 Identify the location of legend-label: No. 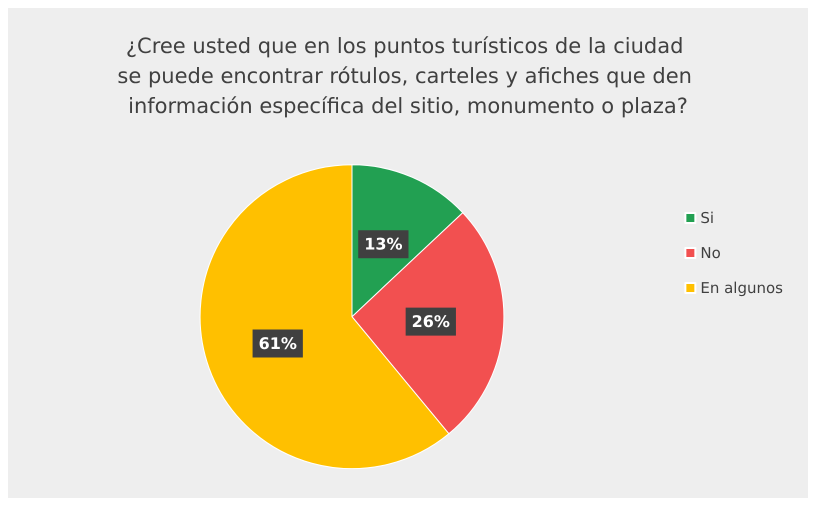
(710, 253).